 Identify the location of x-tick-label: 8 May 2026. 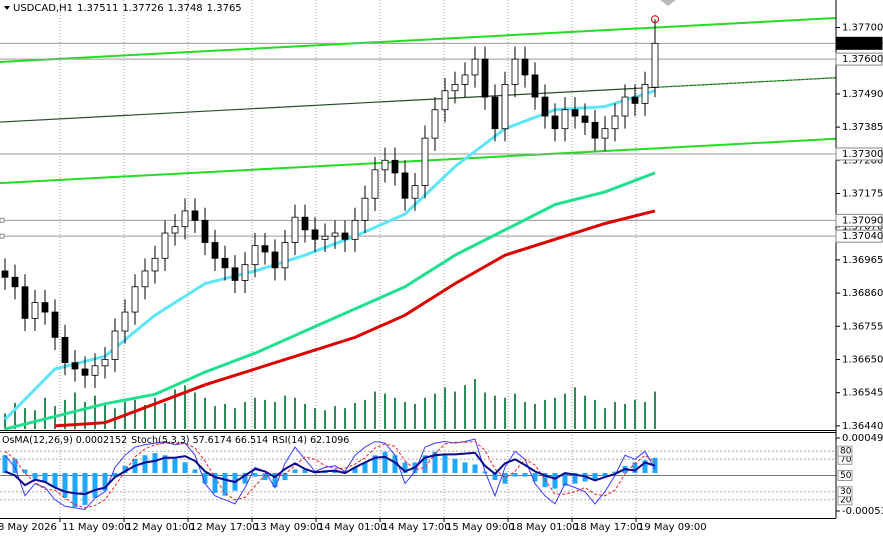
(28, 527).